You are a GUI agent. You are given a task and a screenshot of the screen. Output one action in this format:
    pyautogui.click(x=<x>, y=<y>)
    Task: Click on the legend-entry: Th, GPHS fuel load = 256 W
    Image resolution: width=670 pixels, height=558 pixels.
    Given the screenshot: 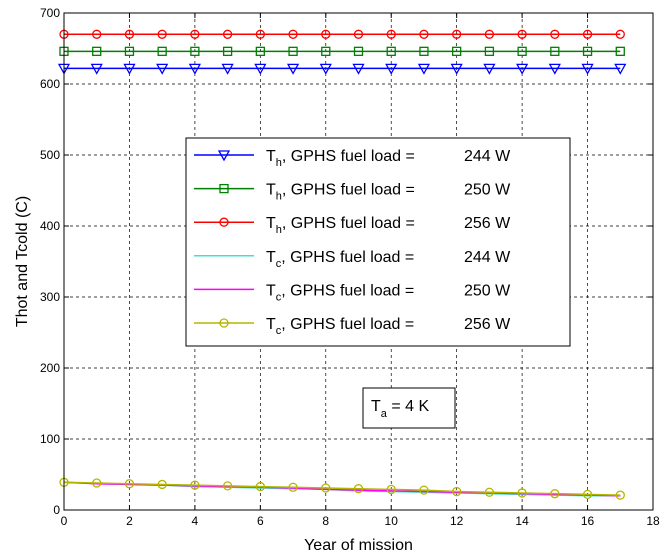 What is the action you would take?
    pyautogui.click(x=352, y=225)
    